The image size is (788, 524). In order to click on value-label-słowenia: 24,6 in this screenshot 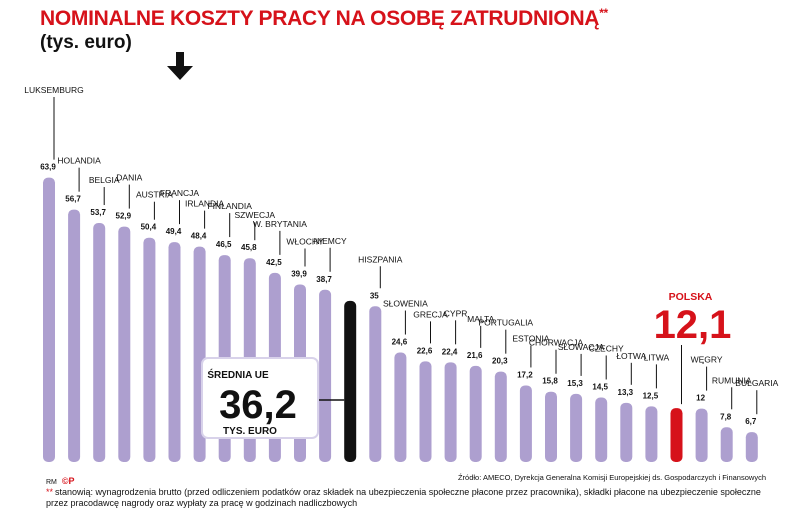, I will do `click(400, 342)`.